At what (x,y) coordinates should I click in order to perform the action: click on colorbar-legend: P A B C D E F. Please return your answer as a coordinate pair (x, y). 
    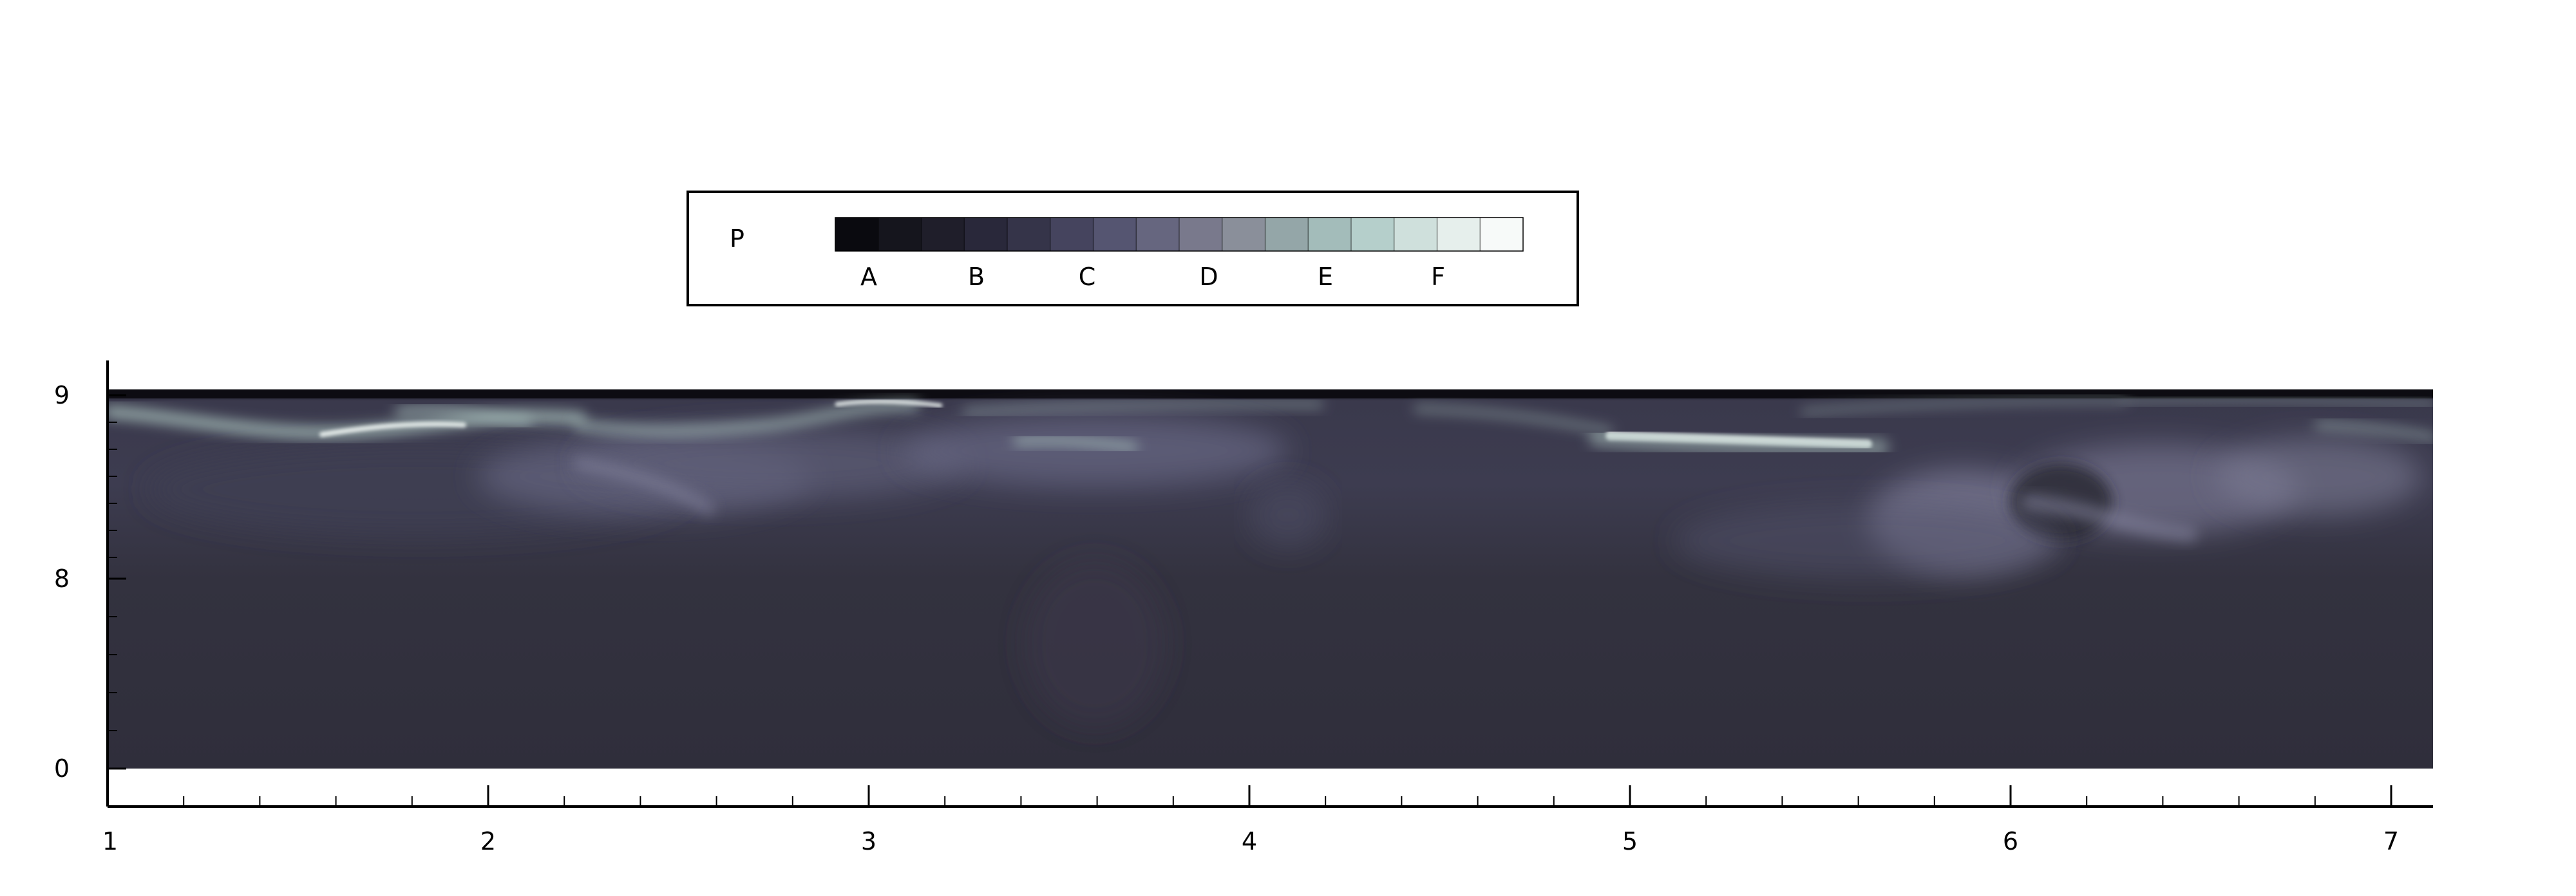
    Looking at the image, I should click on (1133, 248).